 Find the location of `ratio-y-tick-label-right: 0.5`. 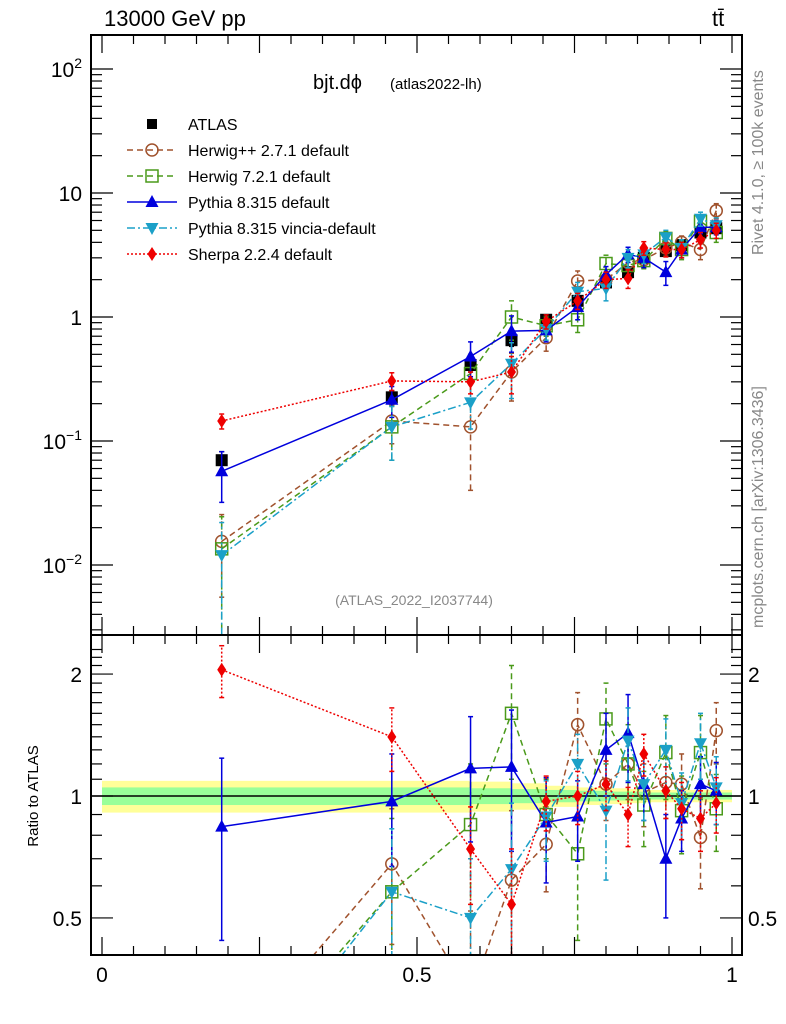

ratio-y-tick-label-right: 0.5 is located at coordinates (762, 919).